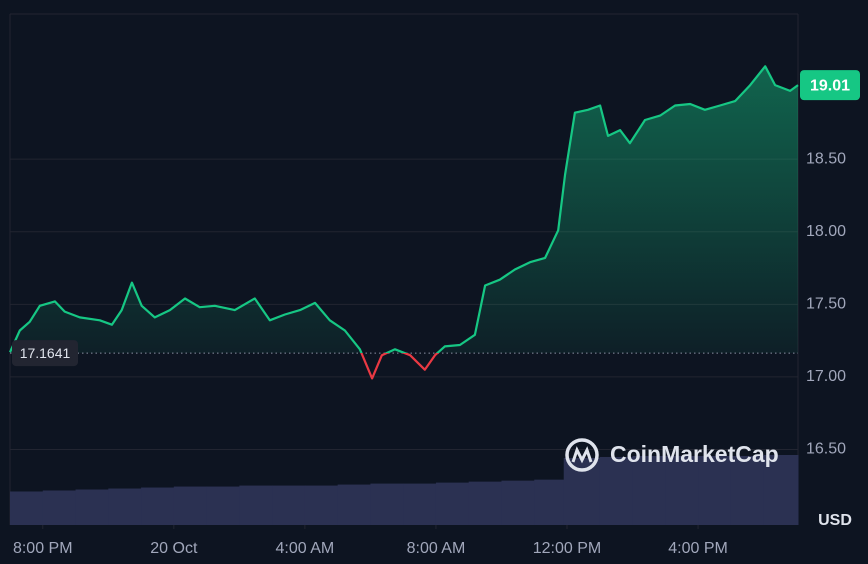 The height and width of the screenshot is (564, 868). What do you see at coordinates (826, 304) in the screenshot?
I see `y-tick-label: 17.50` at bounding box center [826, 304].